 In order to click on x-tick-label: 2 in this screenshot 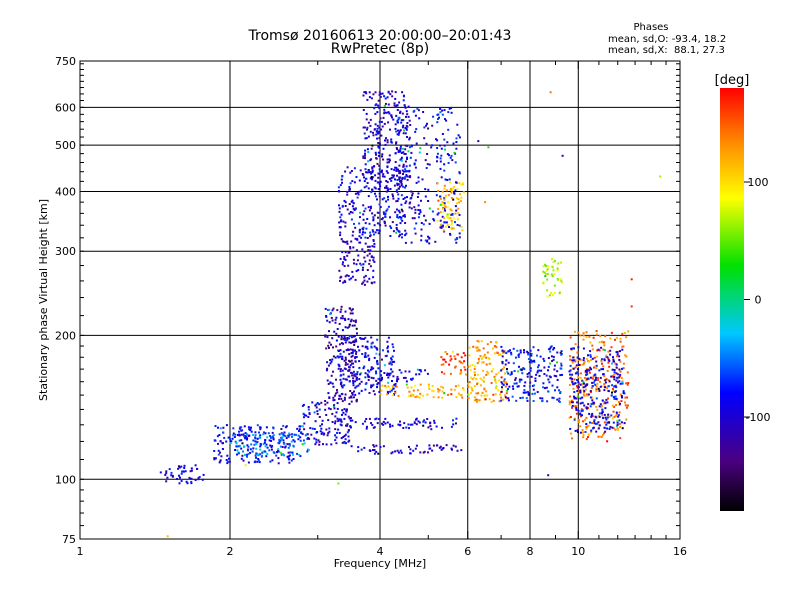, I will do `click(230, 551)`.